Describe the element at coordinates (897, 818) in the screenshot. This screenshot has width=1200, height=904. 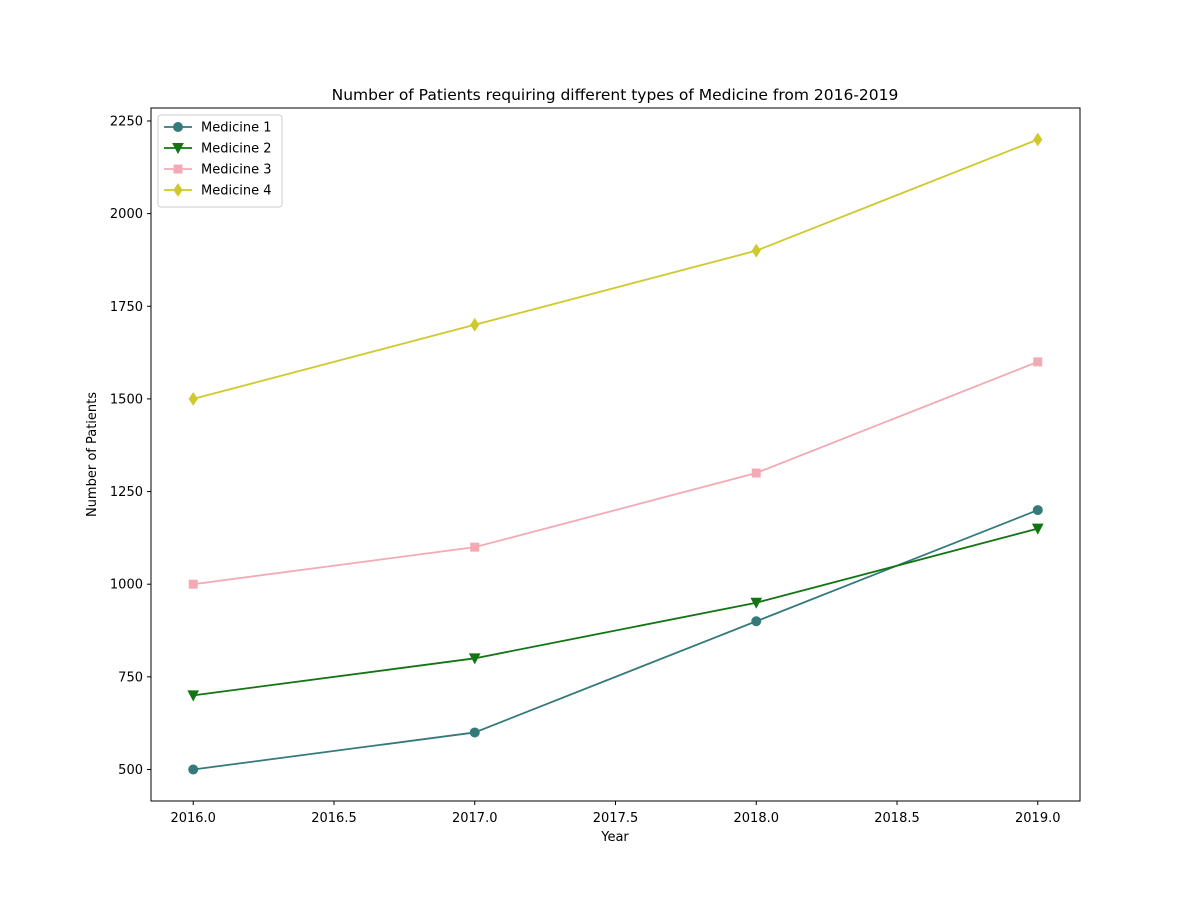
I see `x-tick-label: 2018.5` at that location.